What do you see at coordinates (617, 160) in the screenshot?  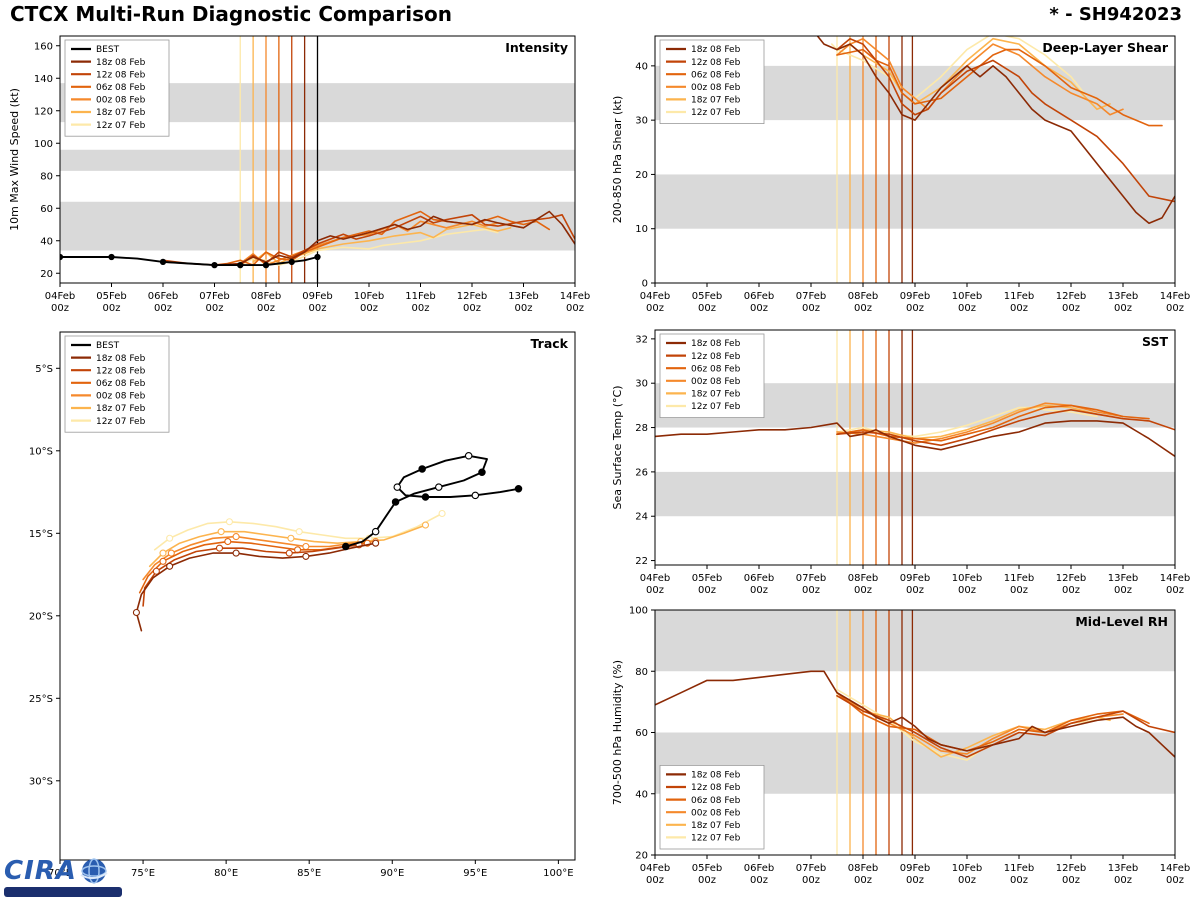 I see `svg-text: 200-850 hPa Shear (kt)` at bounding box center [617, 160].